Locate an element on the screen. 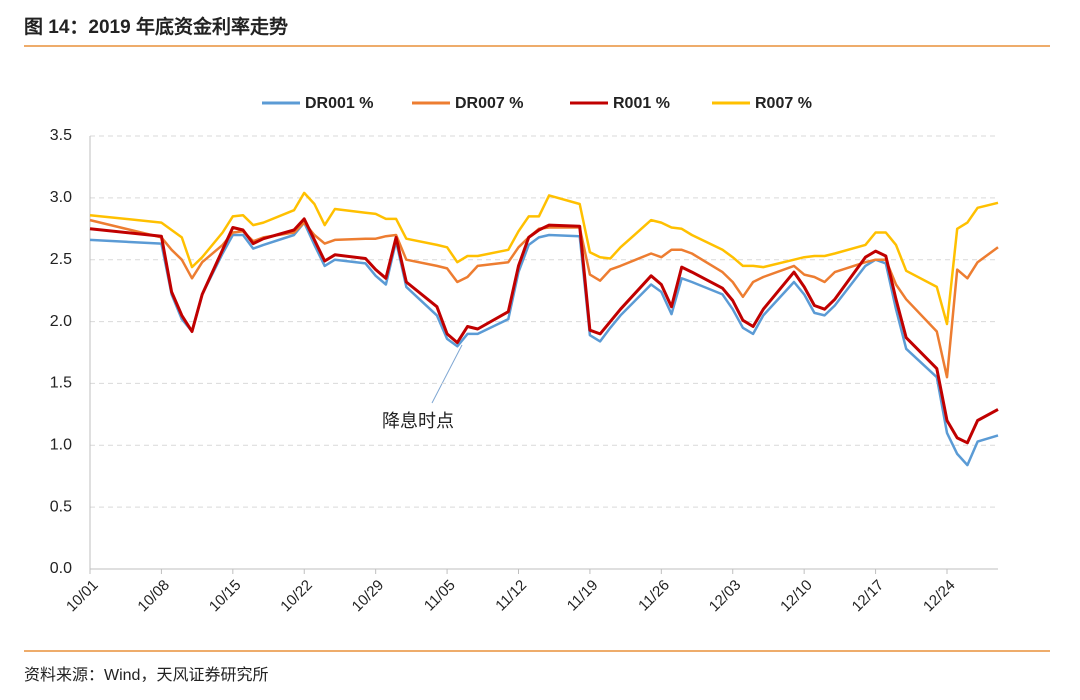 This screenshot has width=1080, height=700. x-tick-label: 12/17 is located at coordinates (868, 596).